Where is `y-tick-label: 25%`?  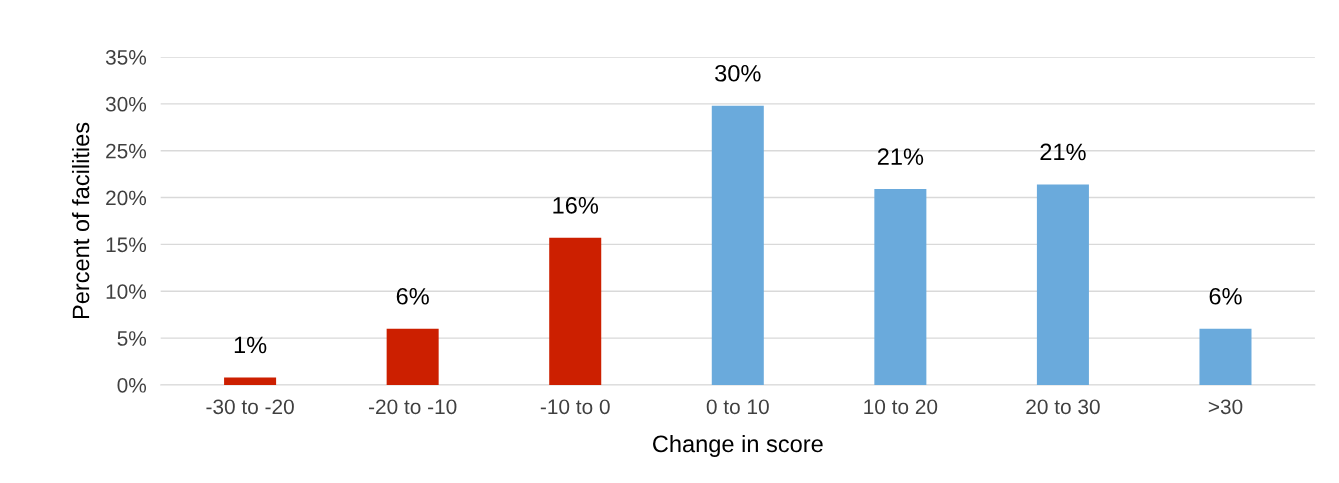
y-tick-label: 25% is located at coordinates (126, 151).